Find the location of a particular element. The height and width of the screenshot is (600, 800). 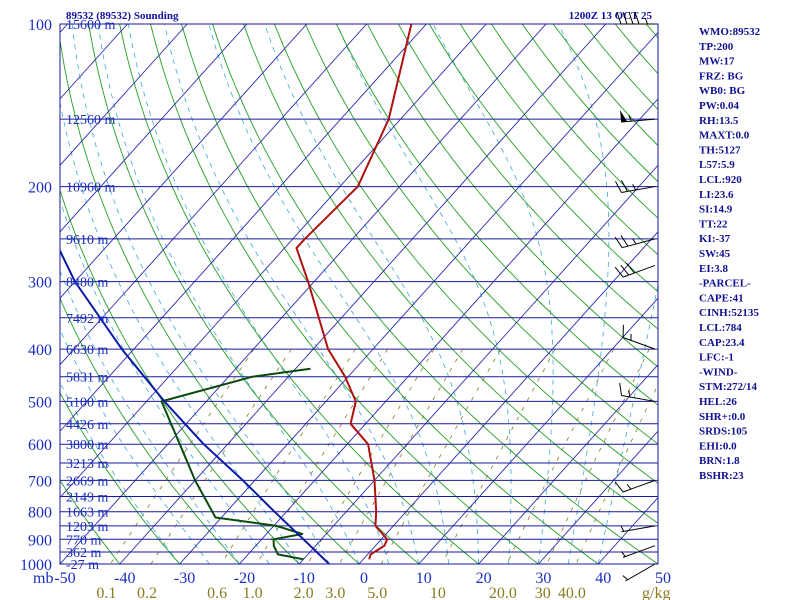

pressure-labels: 100 200 300 400 500 600 700 800 900 1000 is located at coordinates (36, 295).